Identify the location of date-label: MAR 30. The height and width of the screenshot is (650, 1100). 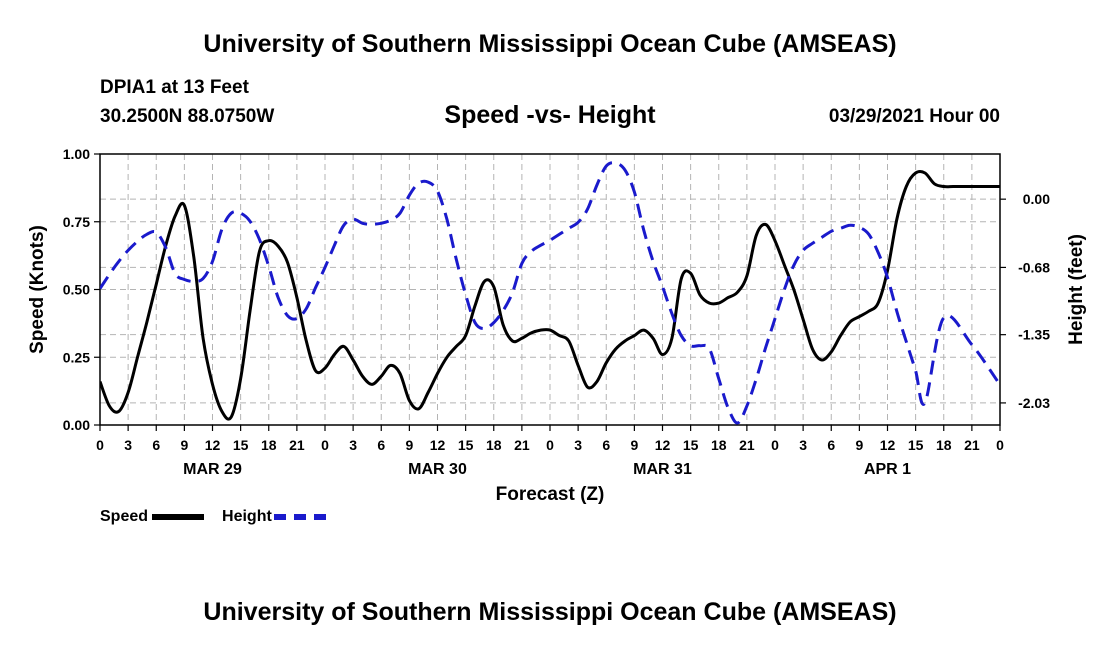
(437, 469).